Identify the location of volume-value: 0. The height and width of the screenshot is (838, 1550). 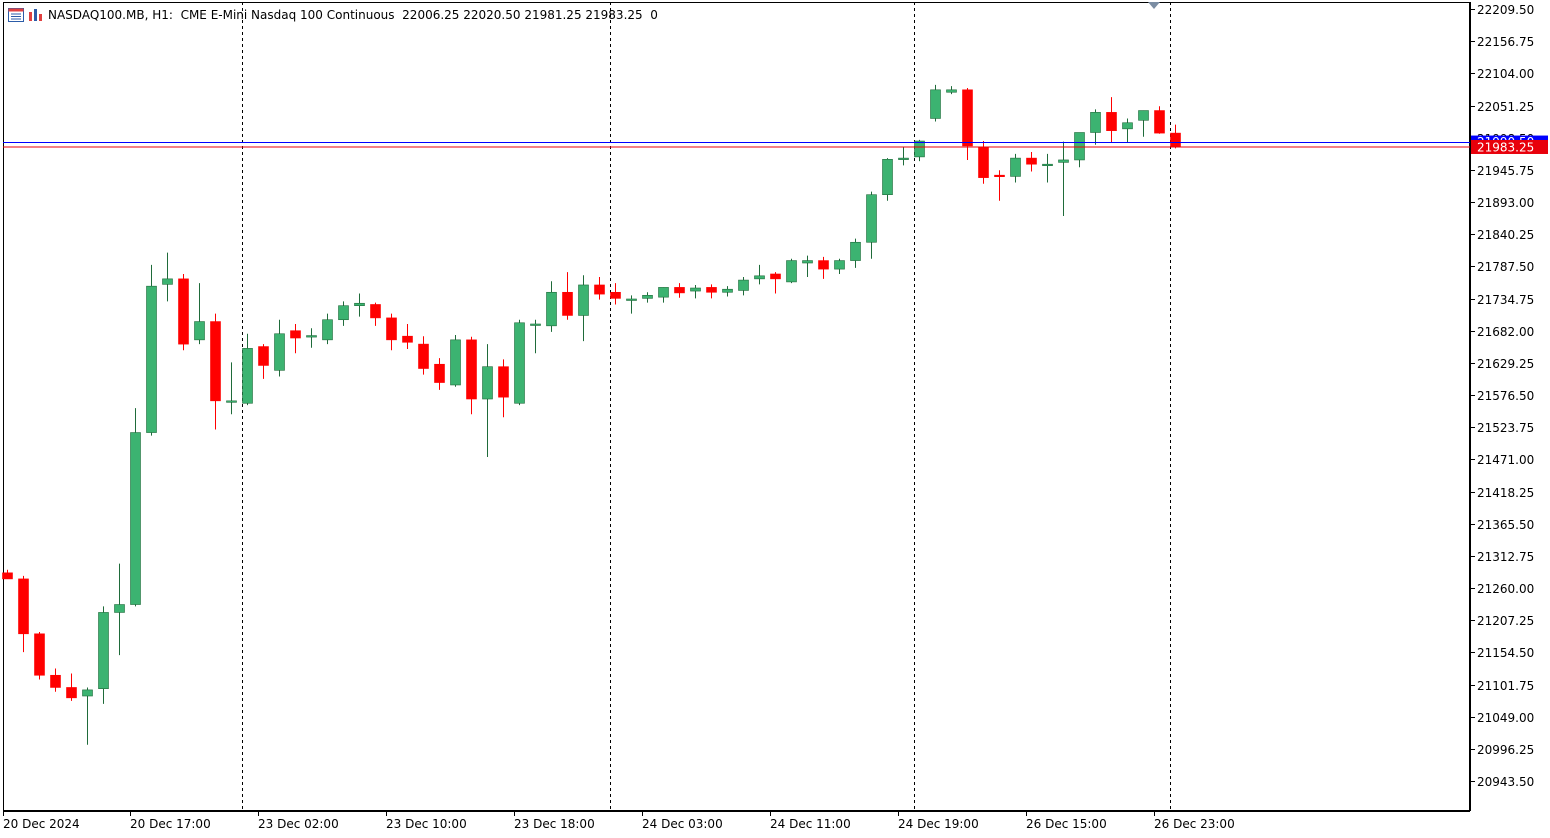
(654, 15).